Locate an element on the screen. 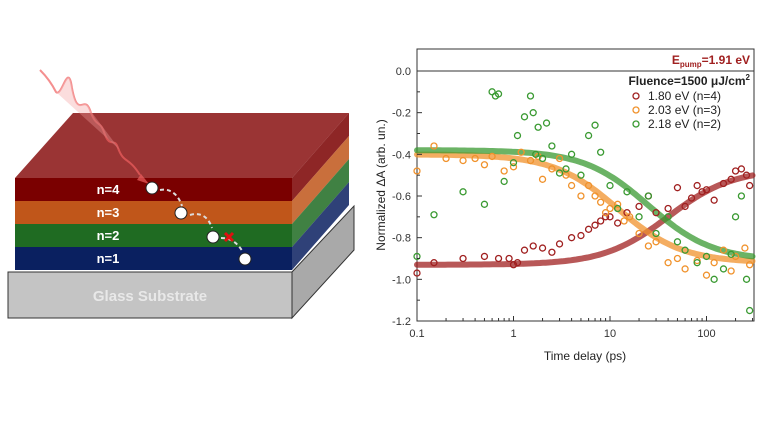  layer-side-n=2 is located at coordinates (320, 203).